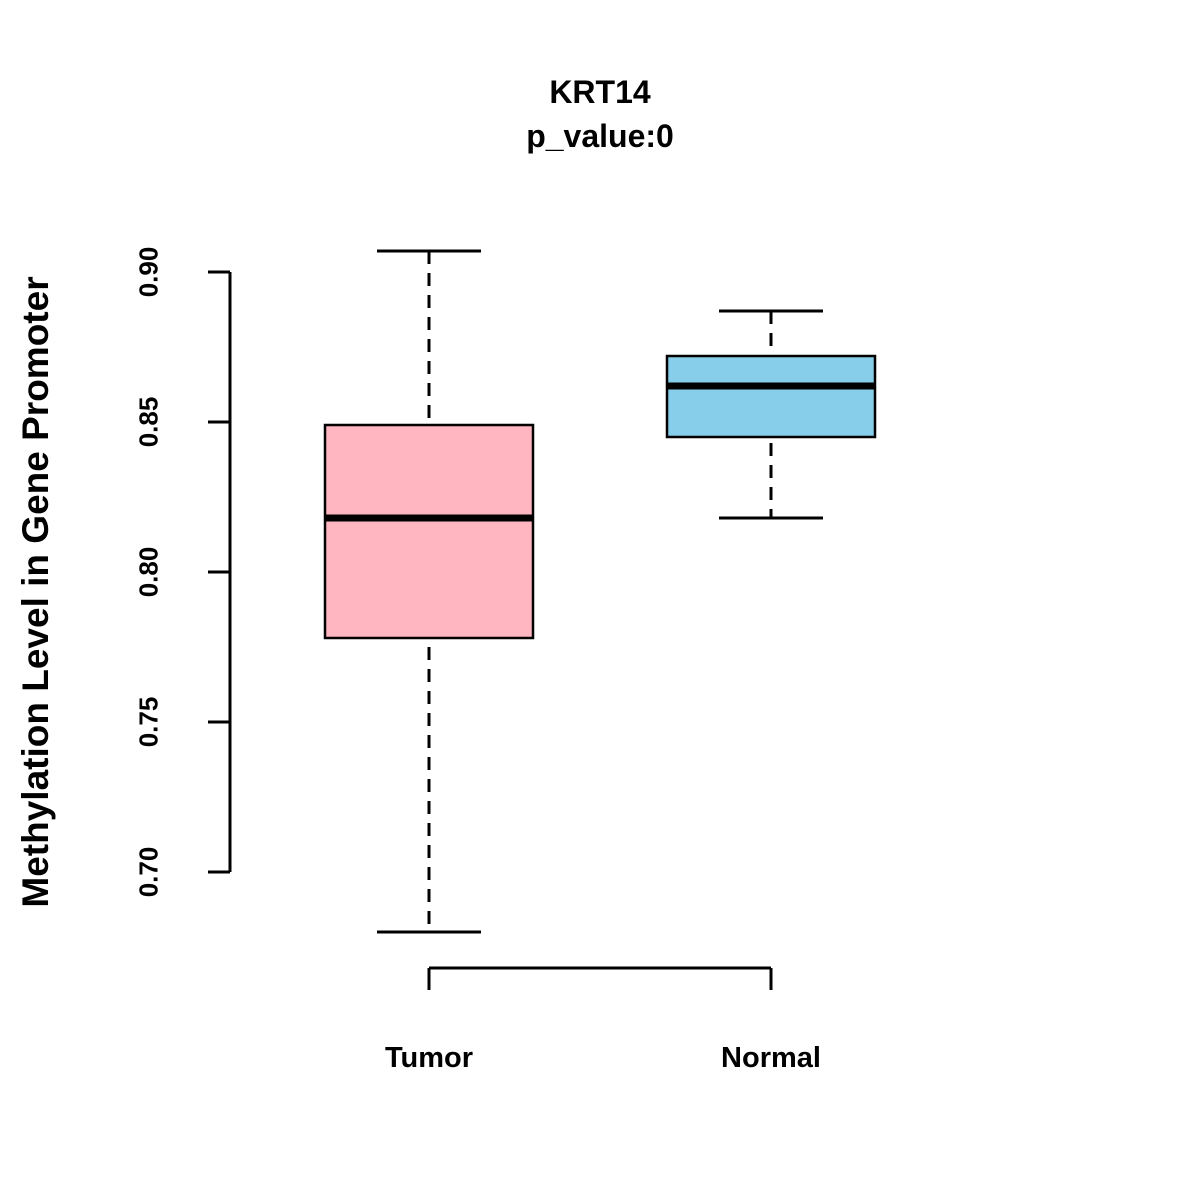 The image size is (1200, 1200). I want to click on boxplot-tumor, so click(429, 591).